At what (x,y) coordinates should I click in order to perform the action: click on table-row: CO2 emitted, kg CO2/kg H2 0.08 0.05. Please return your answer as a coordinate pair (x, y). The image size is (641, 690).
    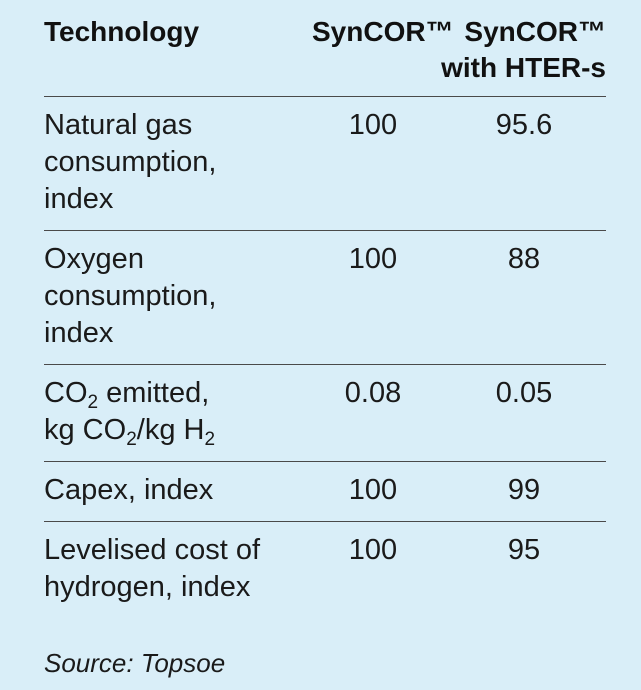
    Looking at the image, I should click on (325, 413).